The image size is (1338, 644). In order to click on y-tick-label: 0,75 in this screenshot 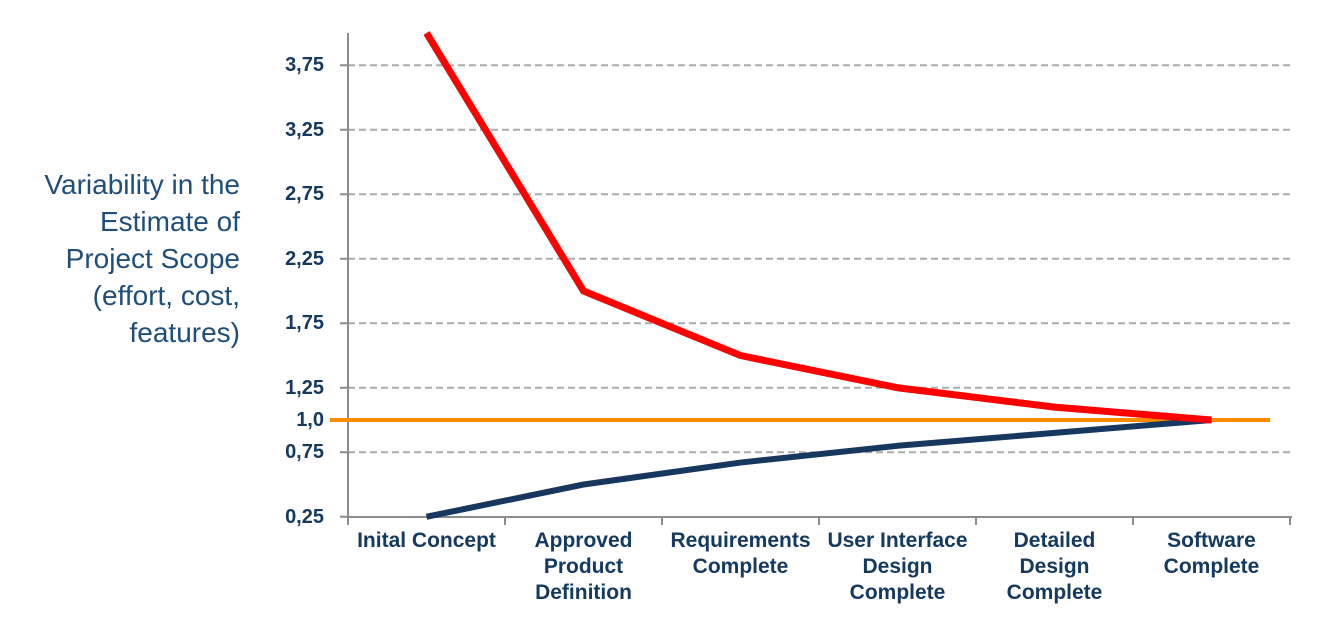, I will do `click(304, 452)`.